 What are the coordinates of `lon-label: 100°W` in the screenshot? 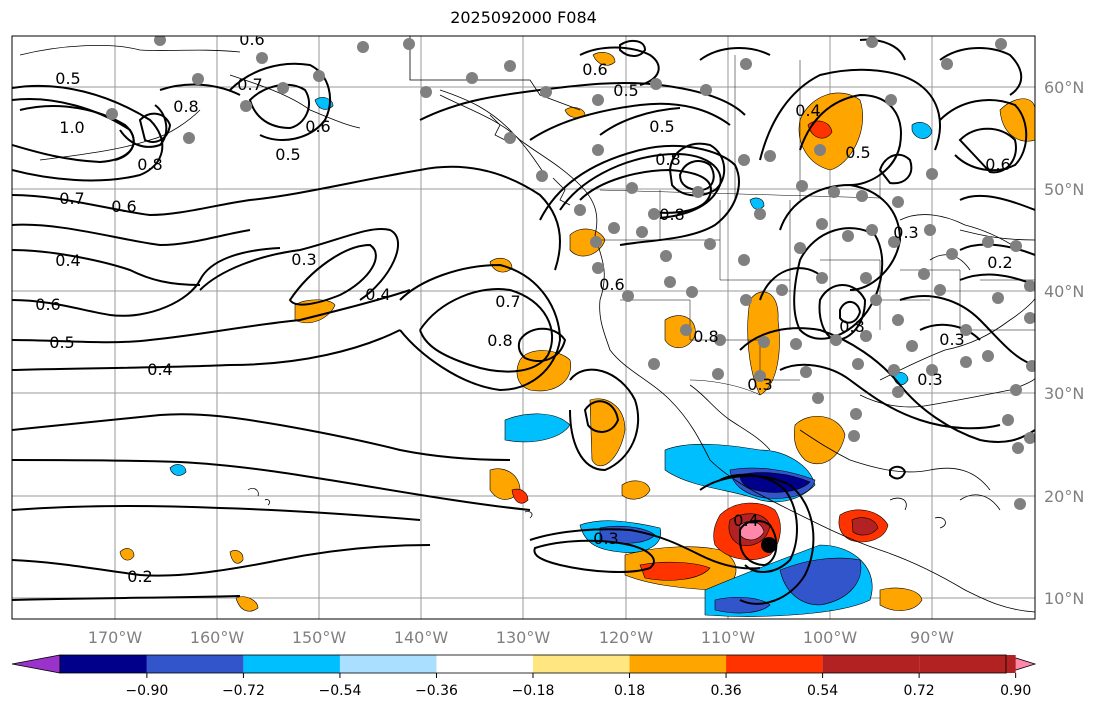 It's located at (830, 637).